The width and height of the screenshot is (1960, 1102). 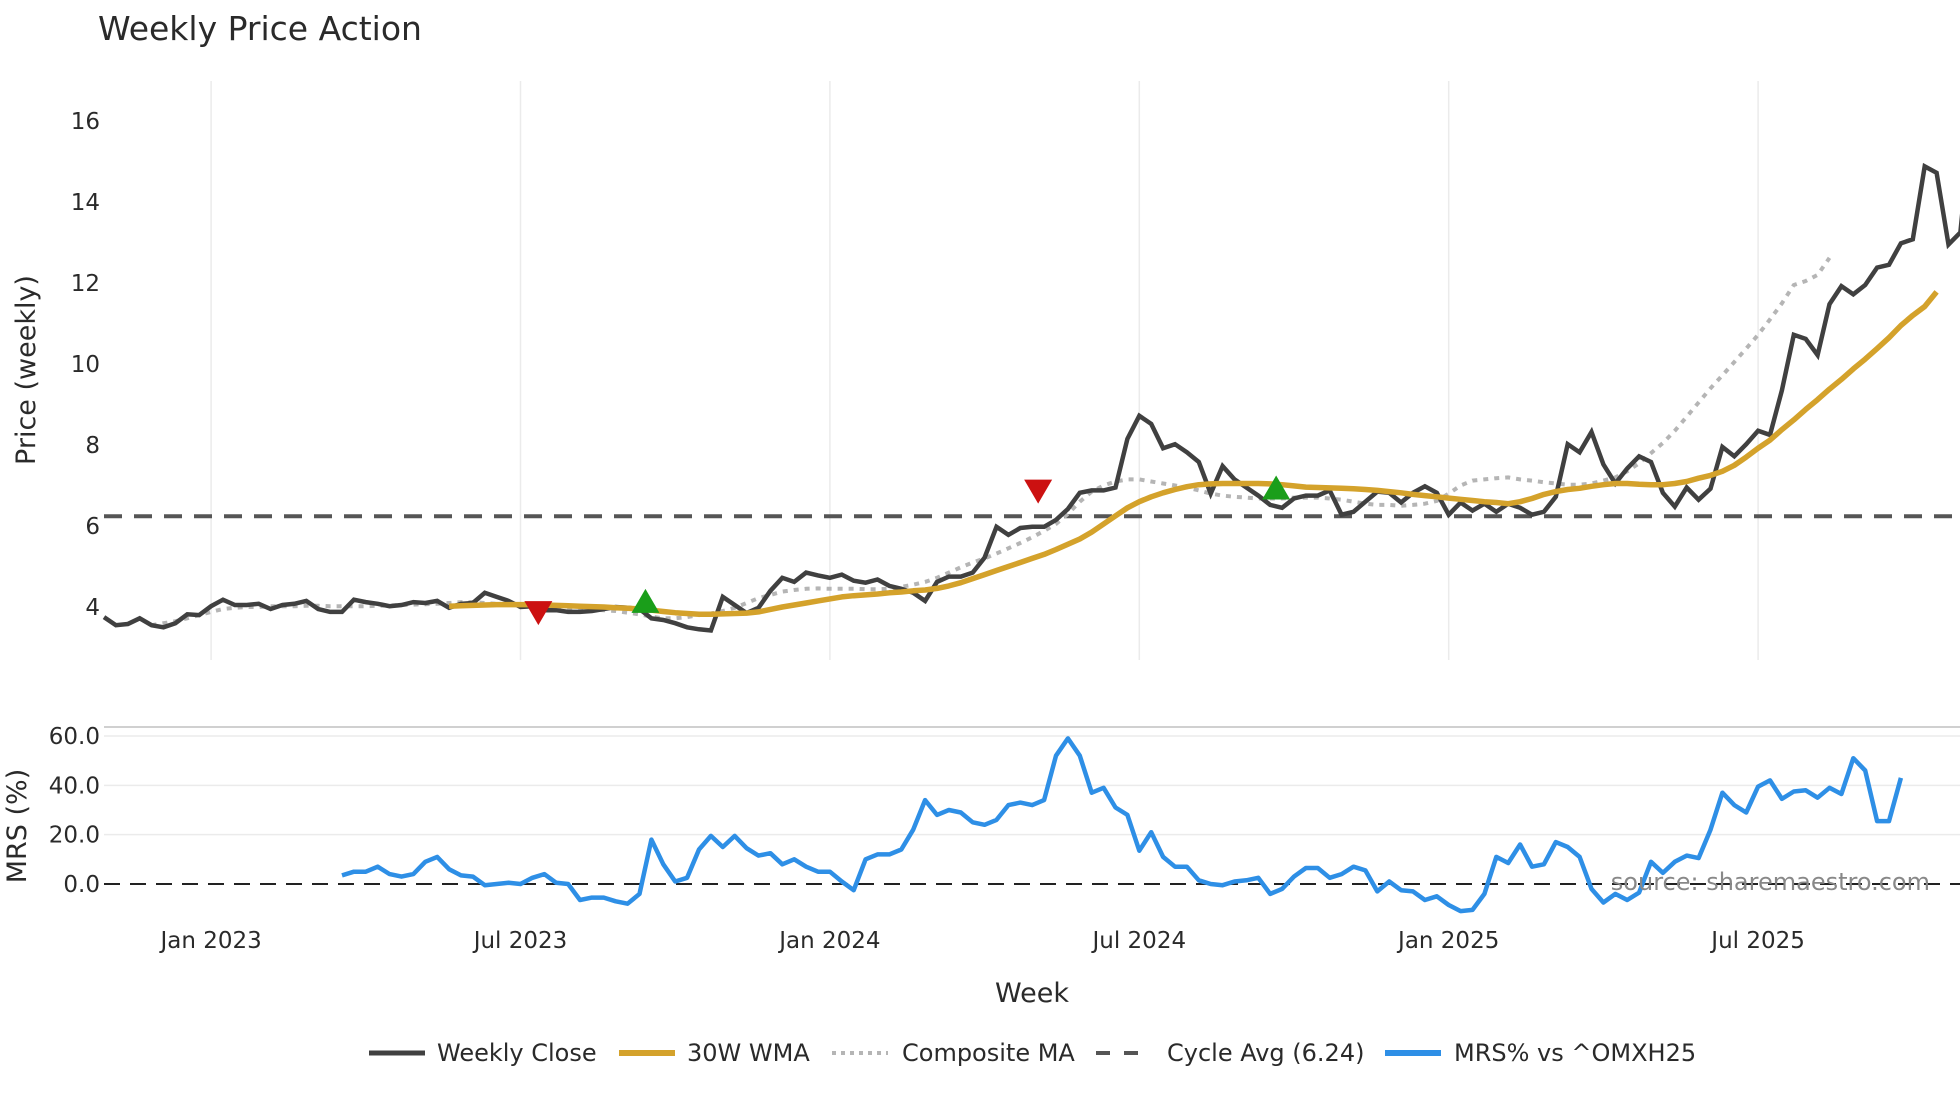 I want to click on y-tick-label: 6, so click(x=92, y=527).